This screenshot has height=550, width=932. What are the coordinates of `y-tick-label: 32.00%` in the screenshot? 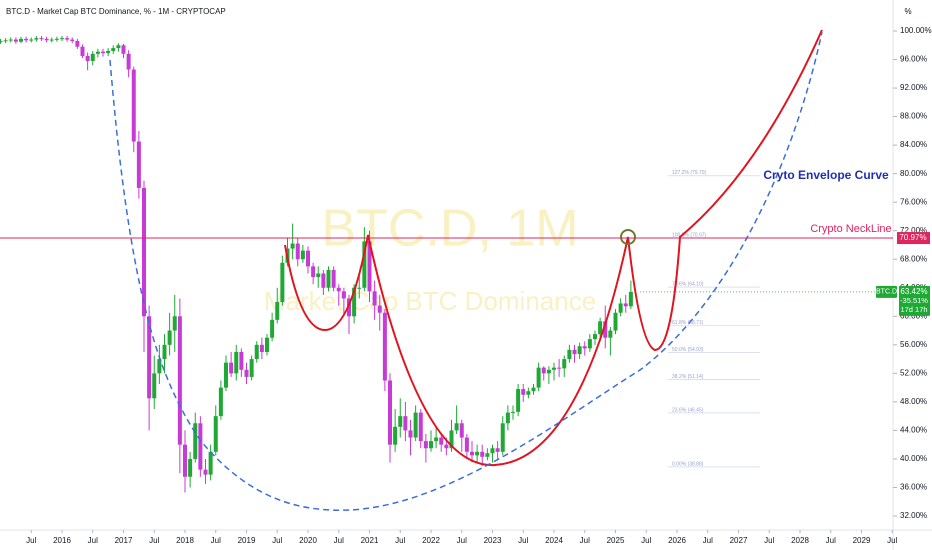 It's located at (913, 515).